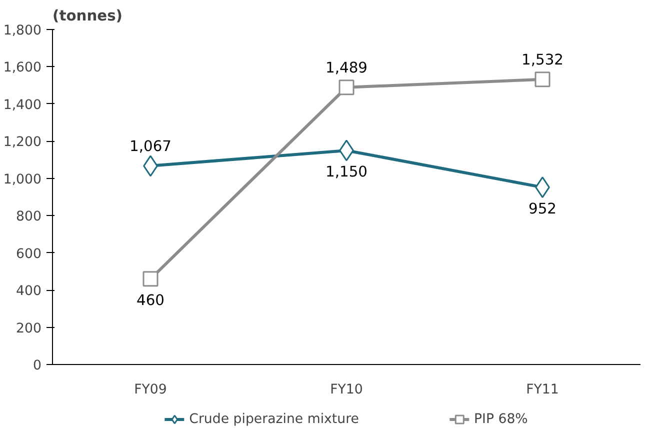  Describe the element at coordinates (347, 172) in the screenshot. I see `data-label: 1,150` at that location.